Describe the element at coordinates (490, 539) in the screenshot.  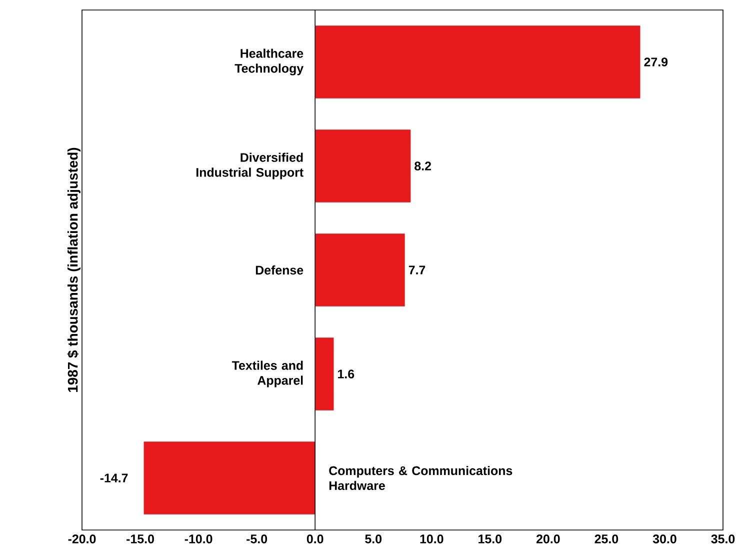
I see `x-tick-label: 15.0` at that location.